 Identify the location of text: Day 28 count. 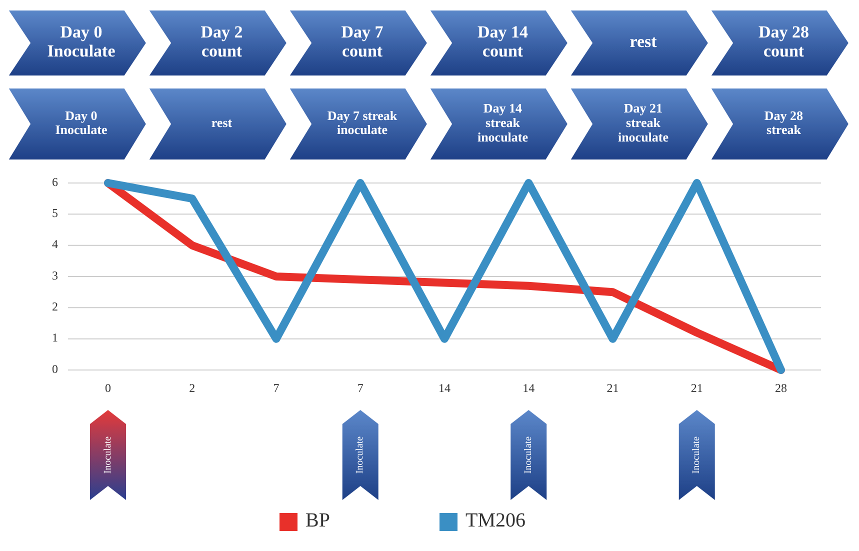
(784, 41).